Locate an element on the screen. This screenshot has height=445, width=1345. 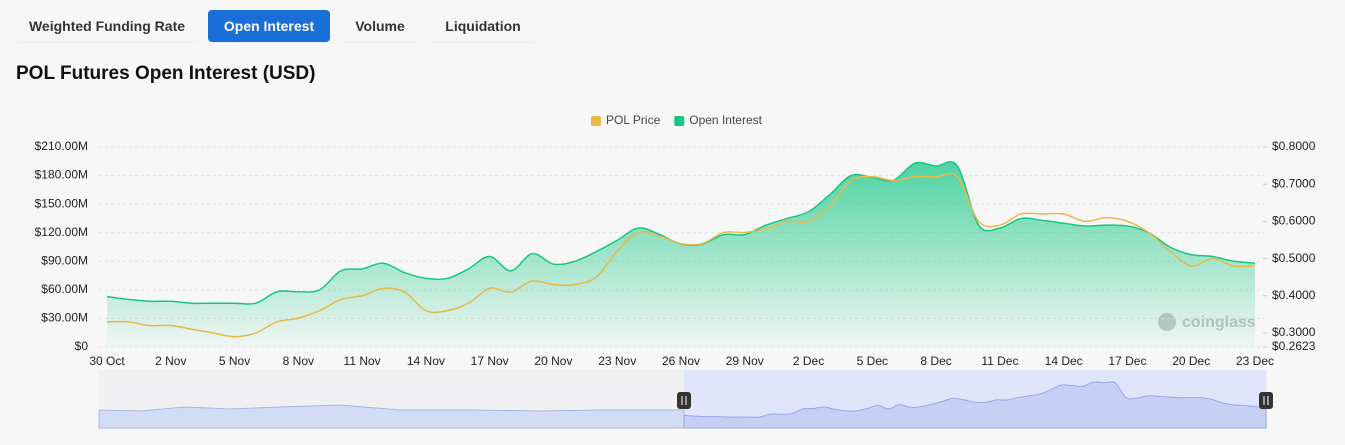
x-tick-label: 23 Nov is located at coordinates (617, 361).